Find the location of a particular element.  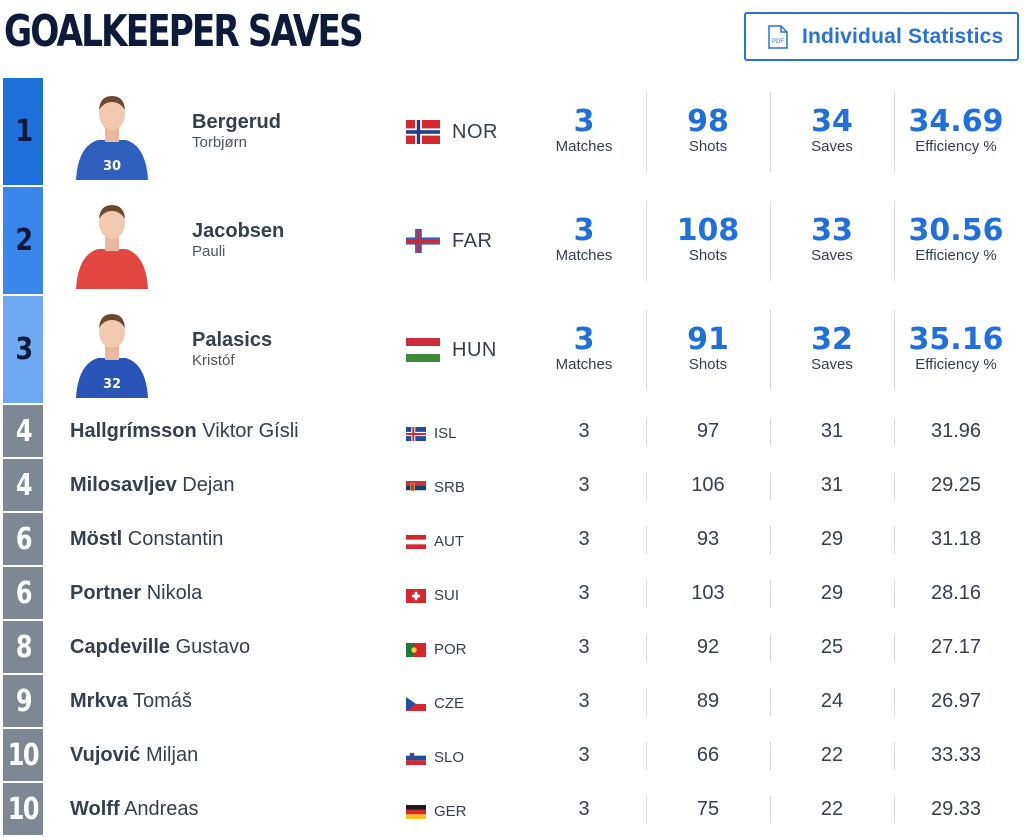

nation-code: ISL is located at coordinates (445, 433).